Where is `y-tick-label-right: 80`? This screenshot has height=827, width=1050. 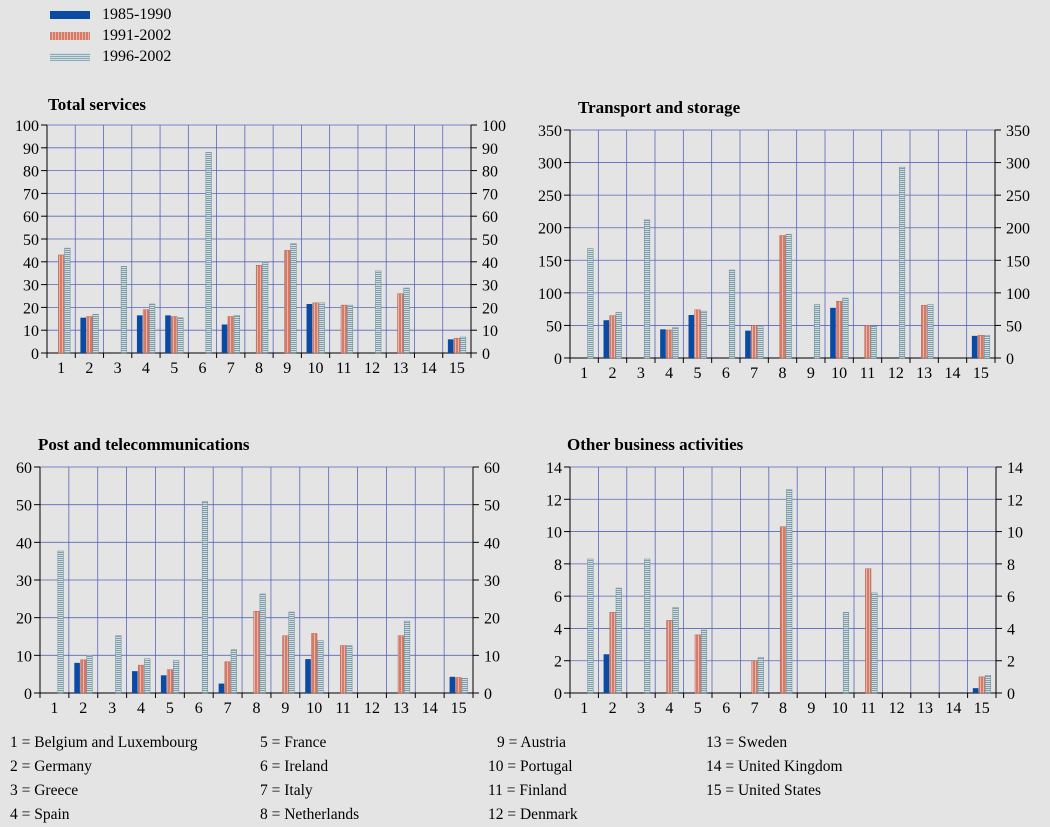 y-tick-label-right: 80 is located at coordinates (490, 172).